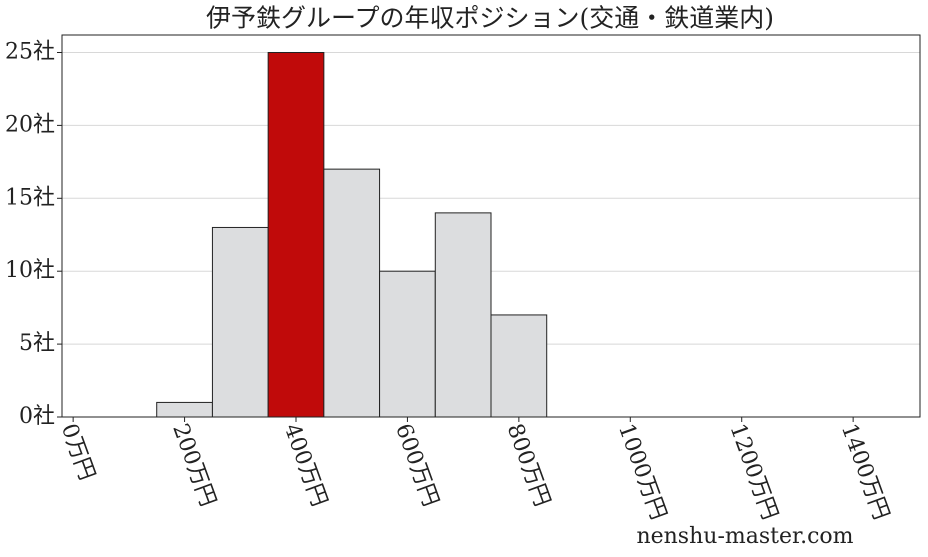  Describe the element at coordinates (416, 465) in the screenshot. I see `x-tick-label: 600万円` at that location.